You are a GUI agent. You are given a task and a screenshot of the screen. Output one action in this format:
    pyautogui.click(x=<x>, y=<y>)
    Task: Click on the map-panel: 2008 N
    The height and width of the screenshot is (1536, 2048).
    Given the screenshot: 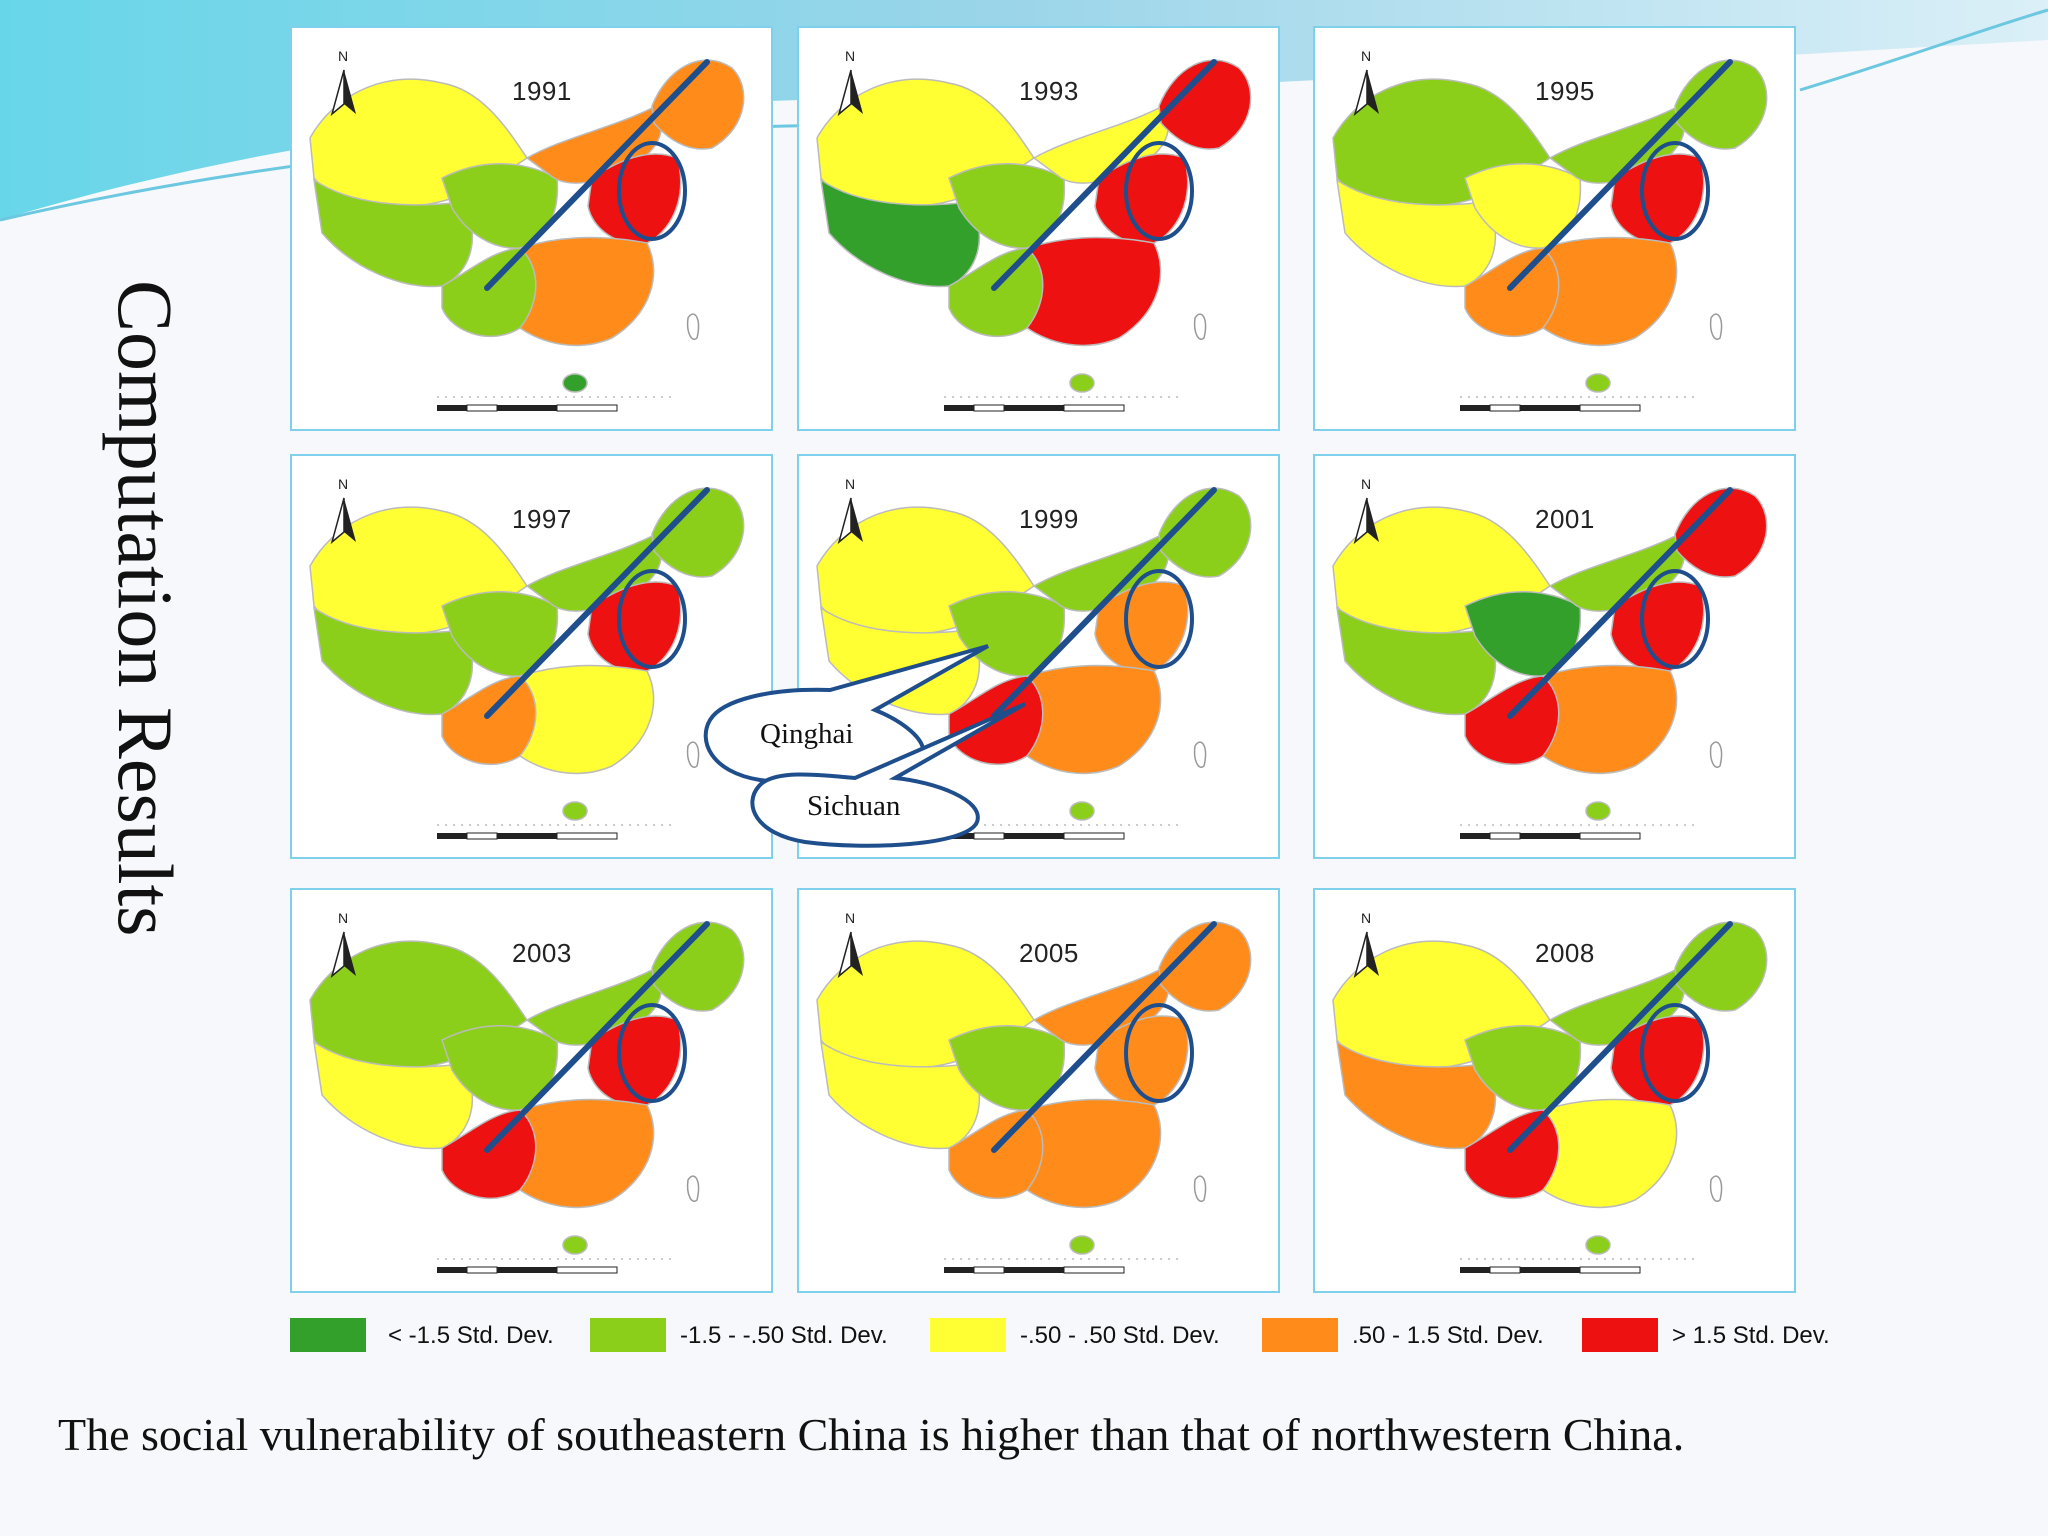 What is the action you would take?
    pyautogui.click(x=1554, y=1090)
    